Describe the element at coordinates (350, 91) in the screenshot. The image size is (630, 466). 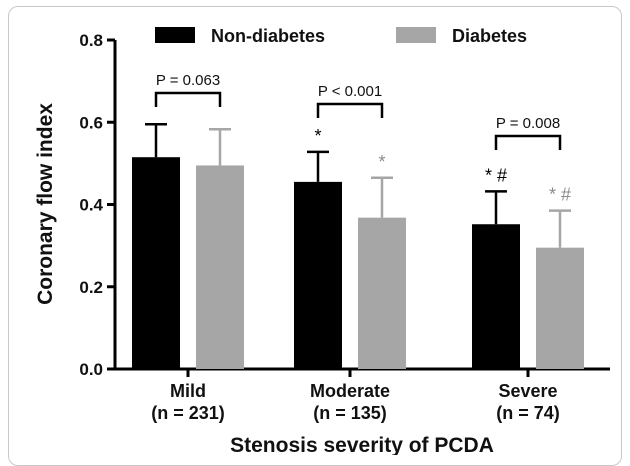
I see `p-value-label: P < 0.001` at that location.